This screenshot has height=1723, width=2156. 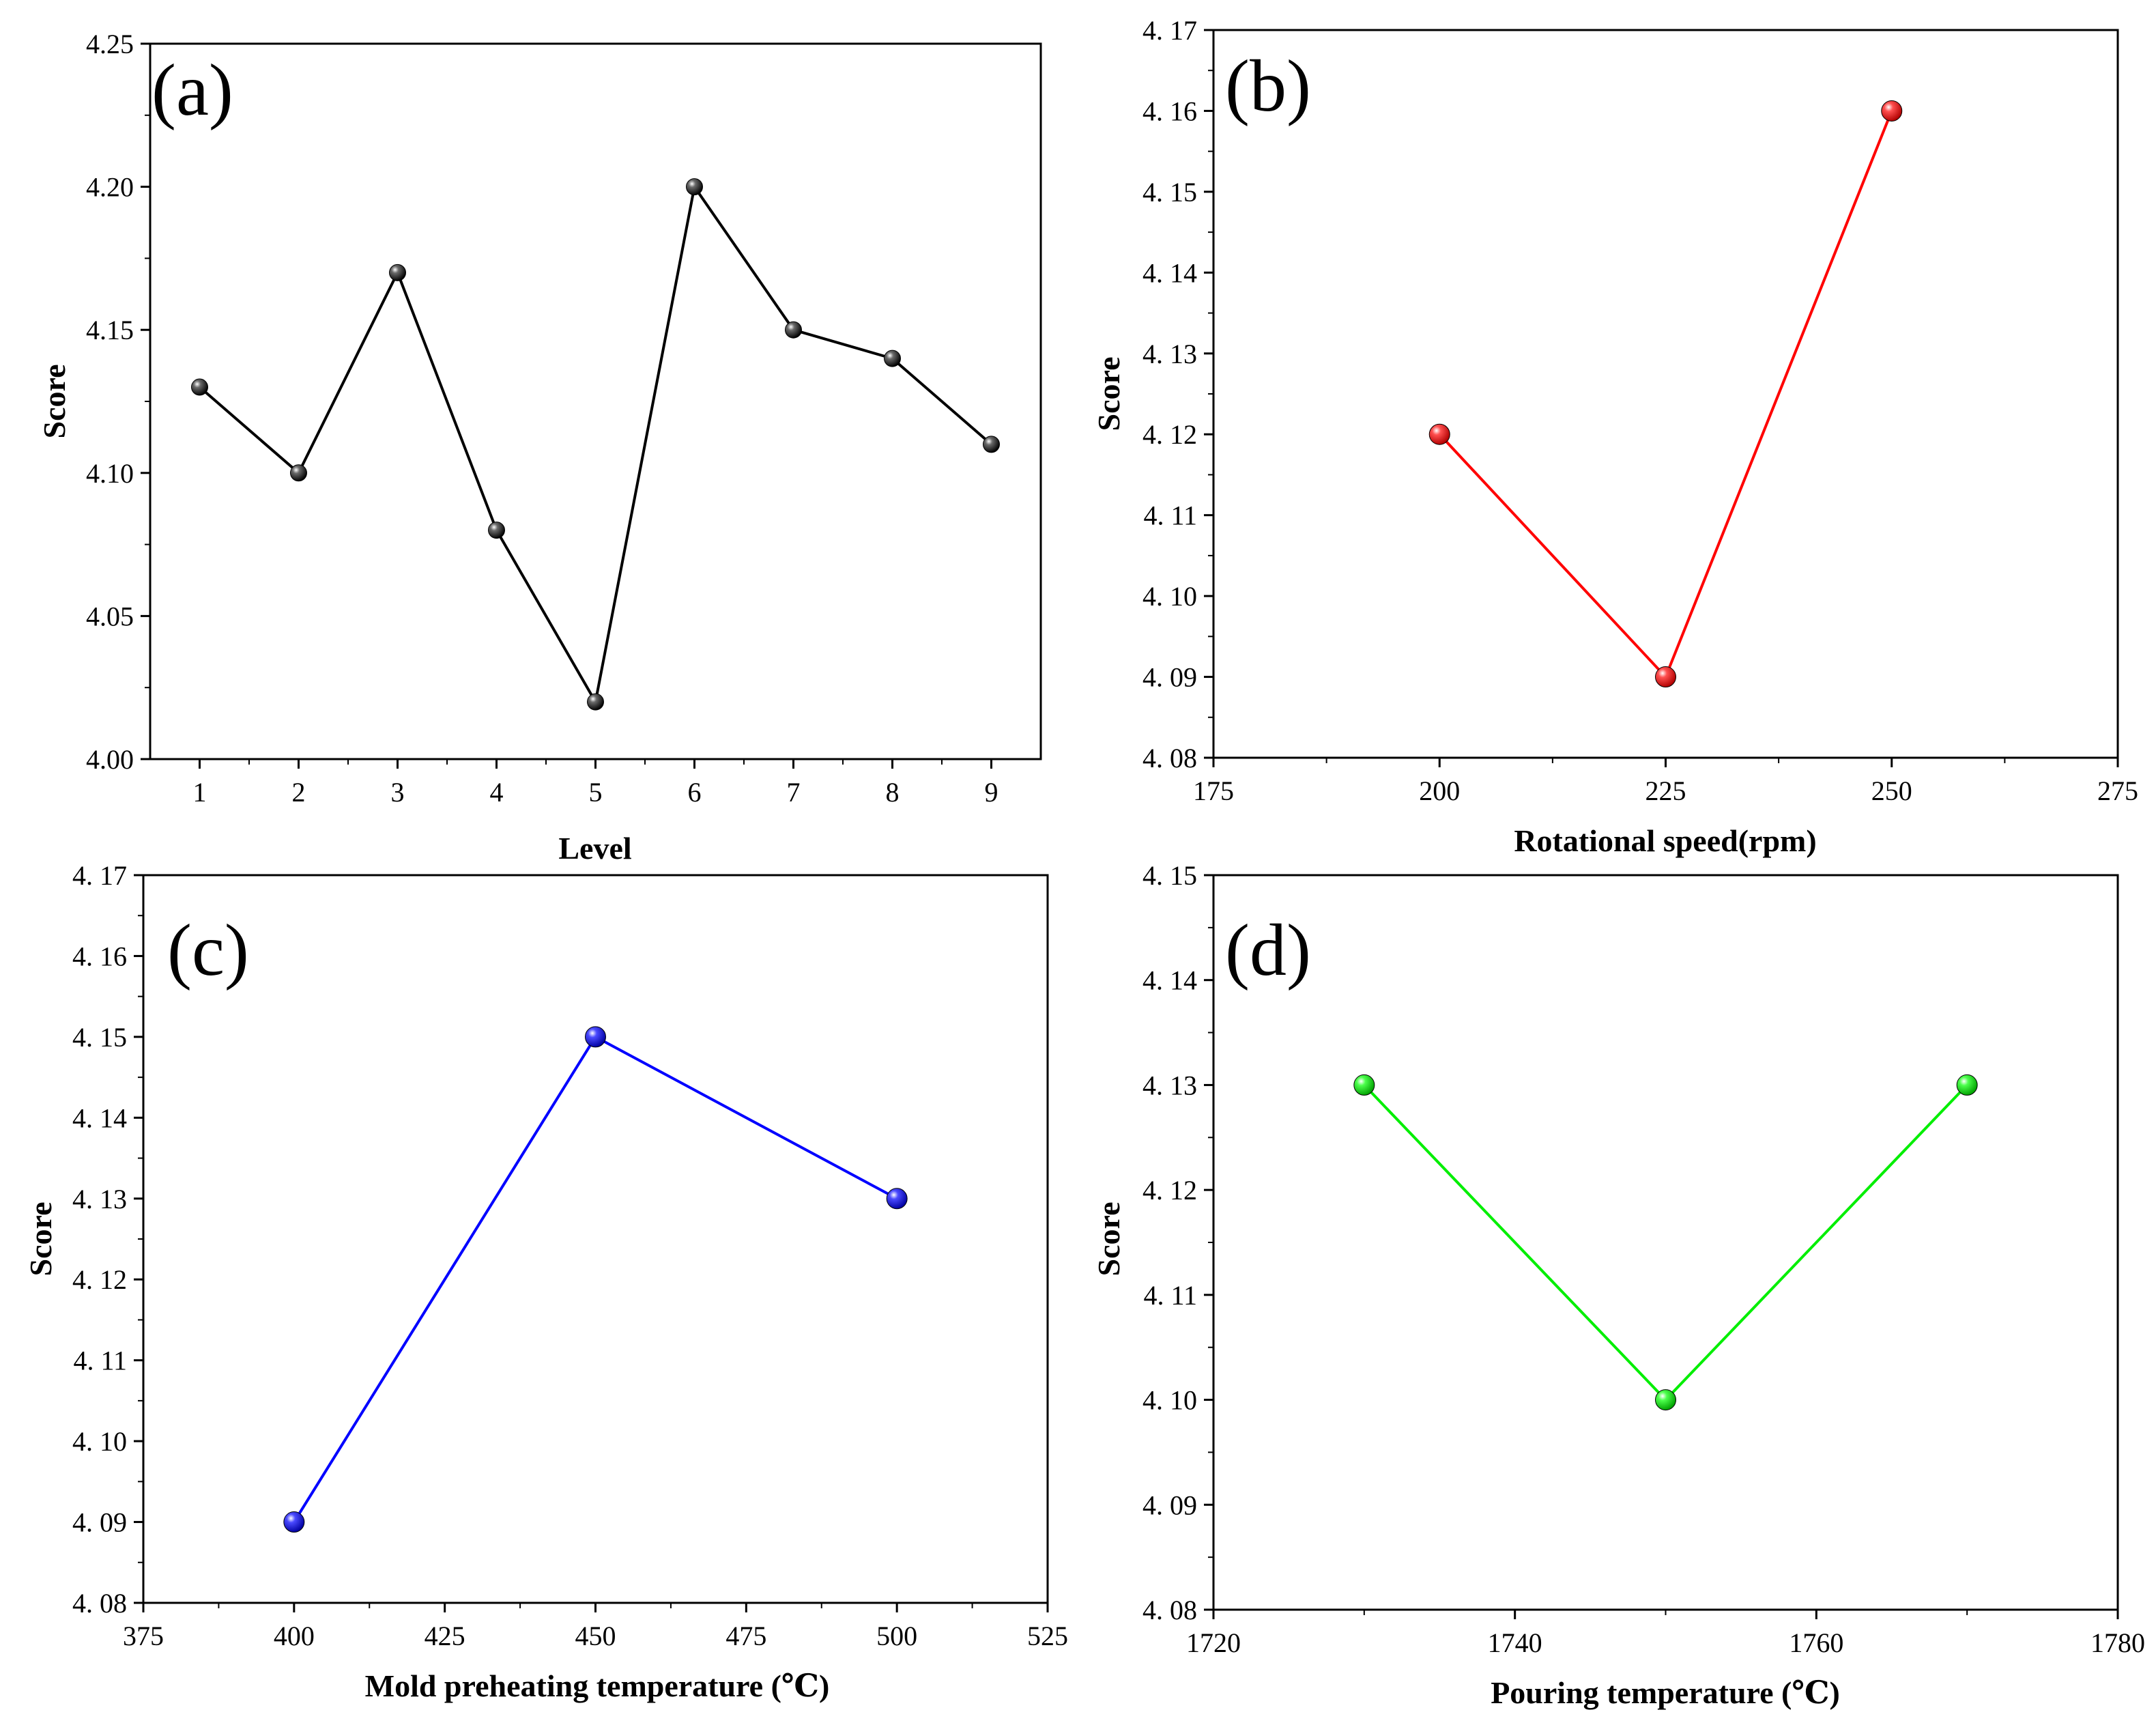 What do you see at coordinates (110, 473) in the screenshot?
I see `panel-a-ytick-label: 4.10` at bounding box center [110, 473].